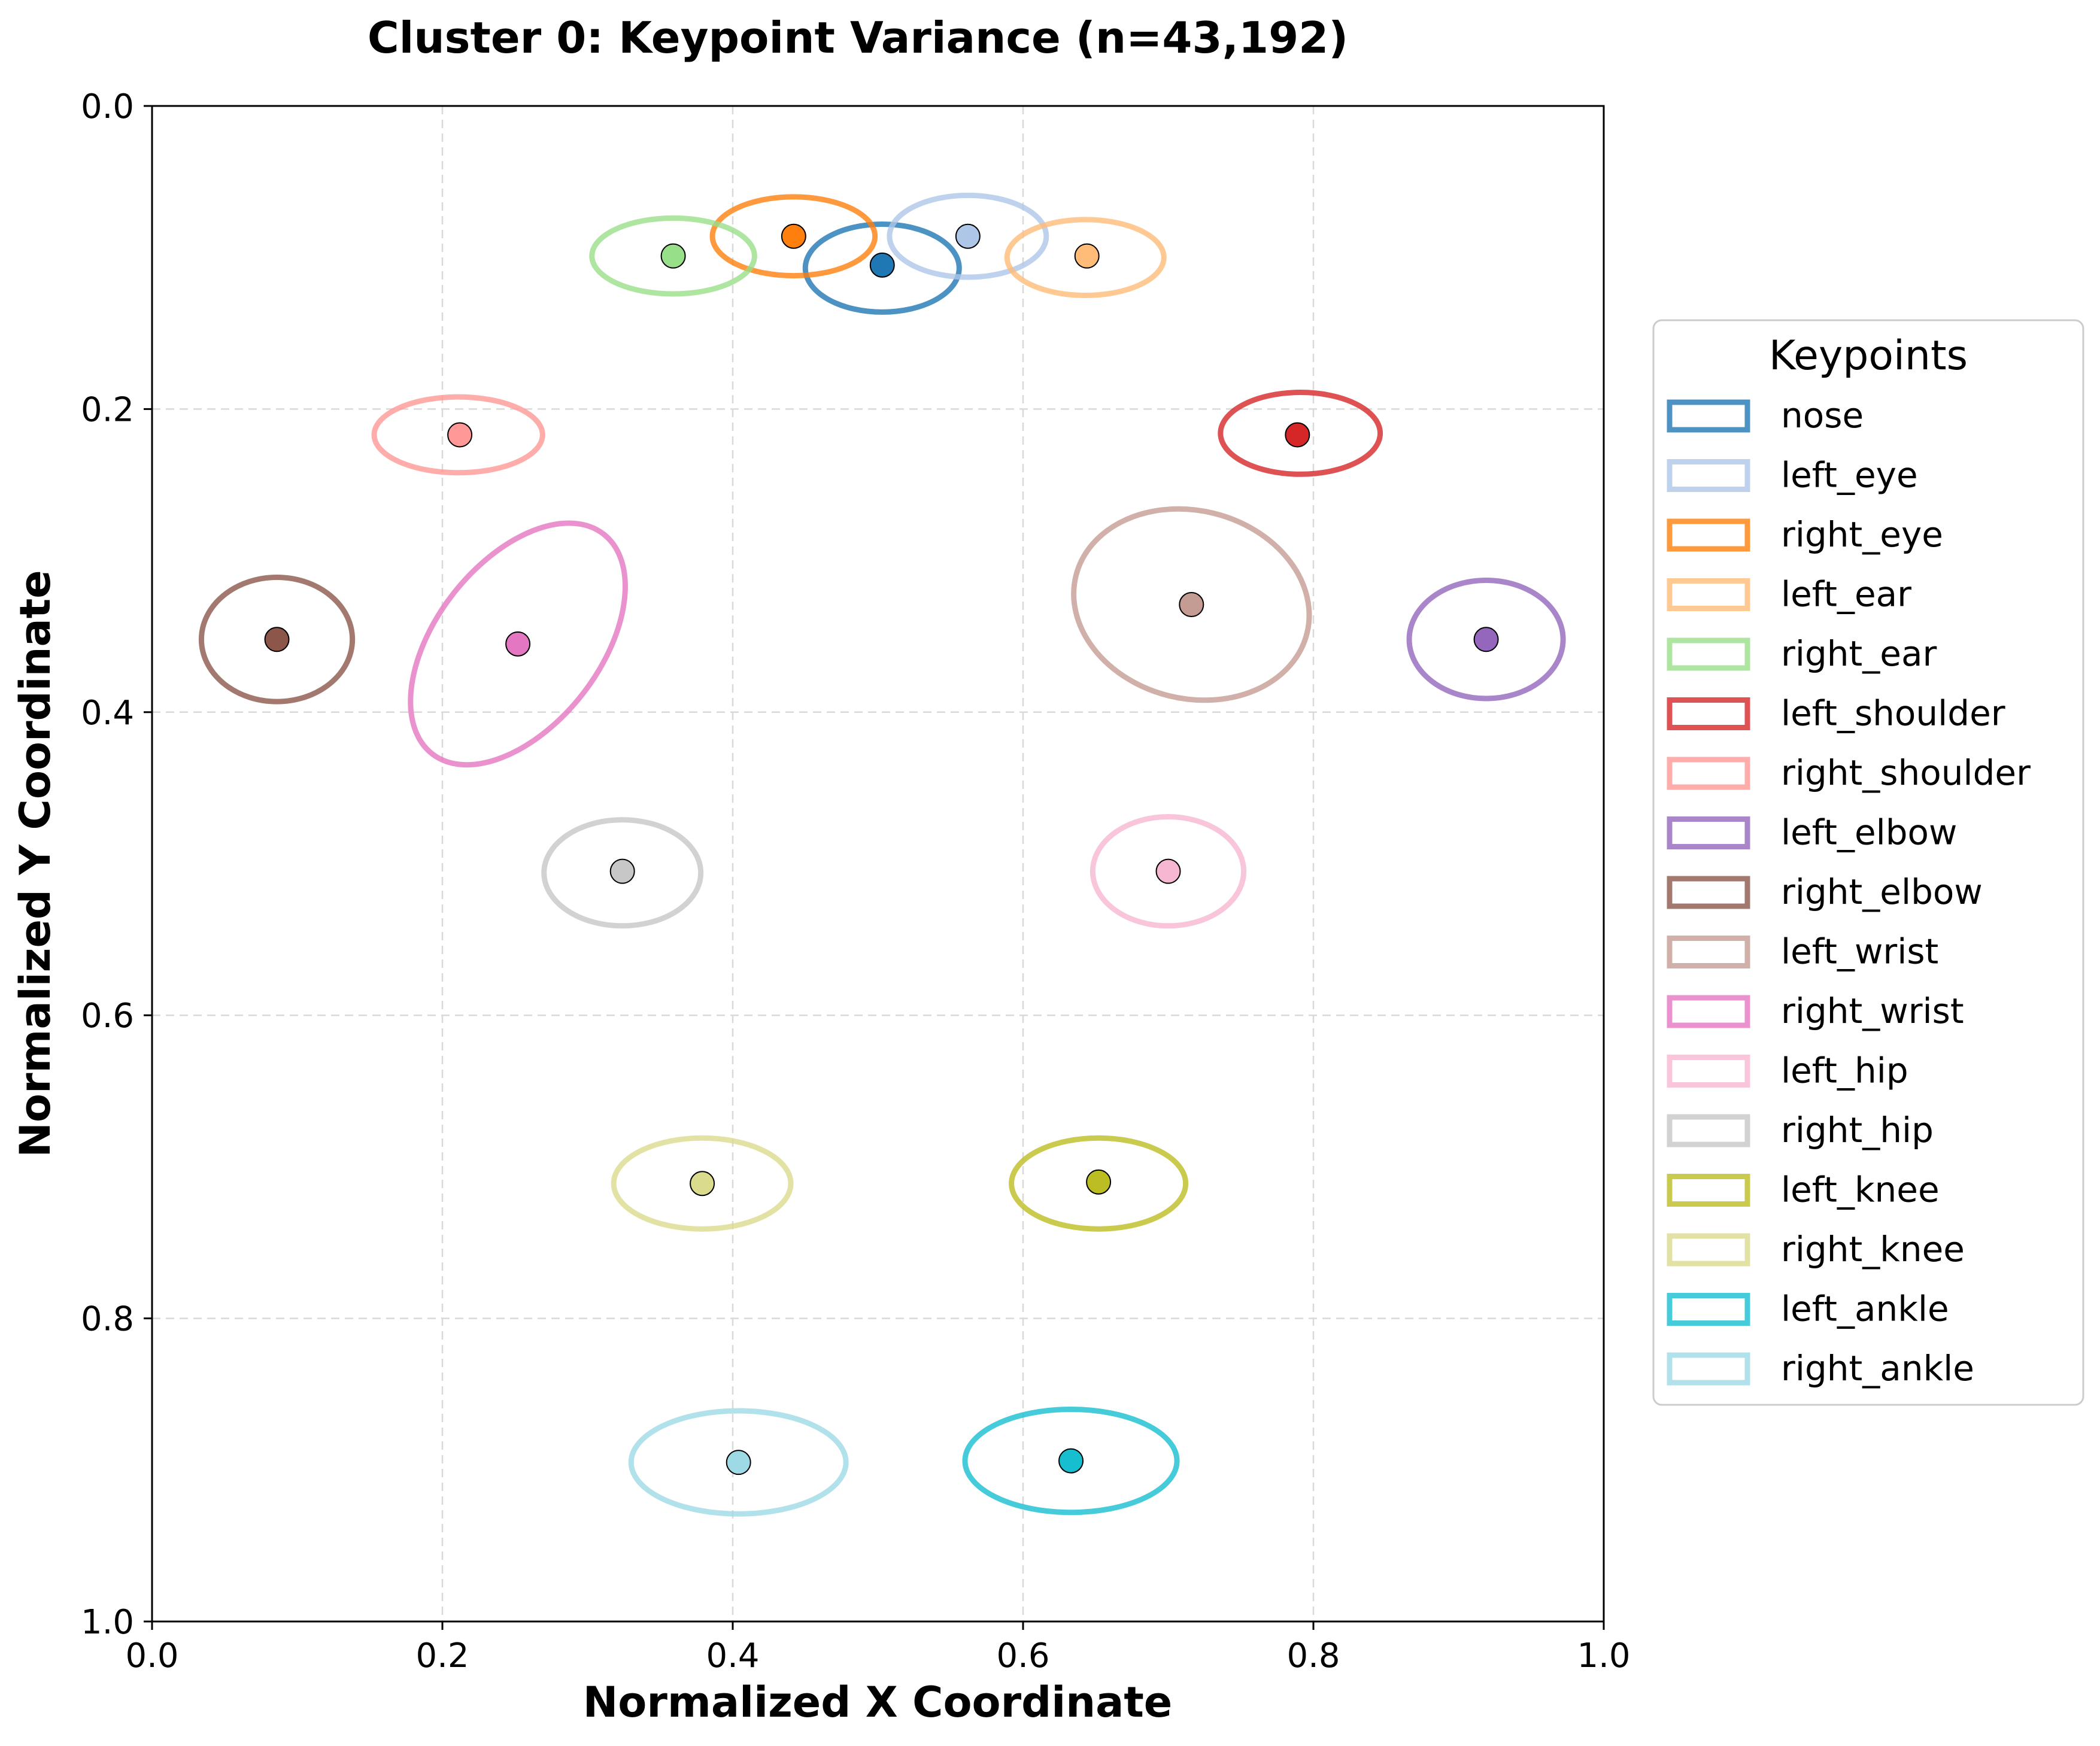 The image size is (2100, 1746). Describe the element at coordinates (1708, 1250) in the screenshot. I see `legend-swatch-right-knee` at that location.